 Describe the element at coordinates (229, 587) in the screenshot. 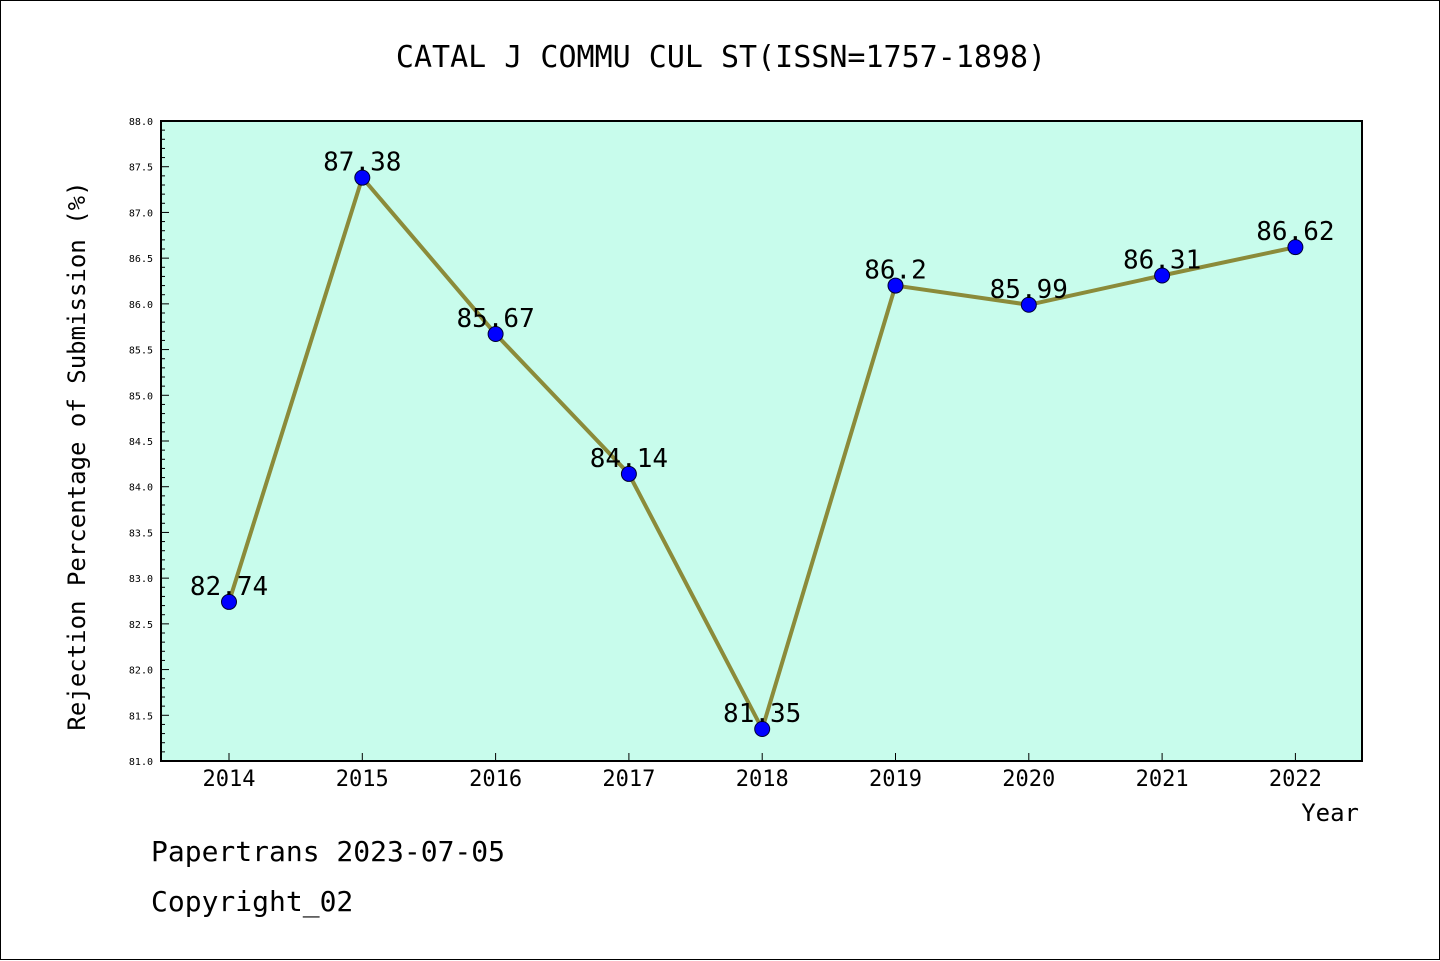

I see `data-label: 82.74` at that location.